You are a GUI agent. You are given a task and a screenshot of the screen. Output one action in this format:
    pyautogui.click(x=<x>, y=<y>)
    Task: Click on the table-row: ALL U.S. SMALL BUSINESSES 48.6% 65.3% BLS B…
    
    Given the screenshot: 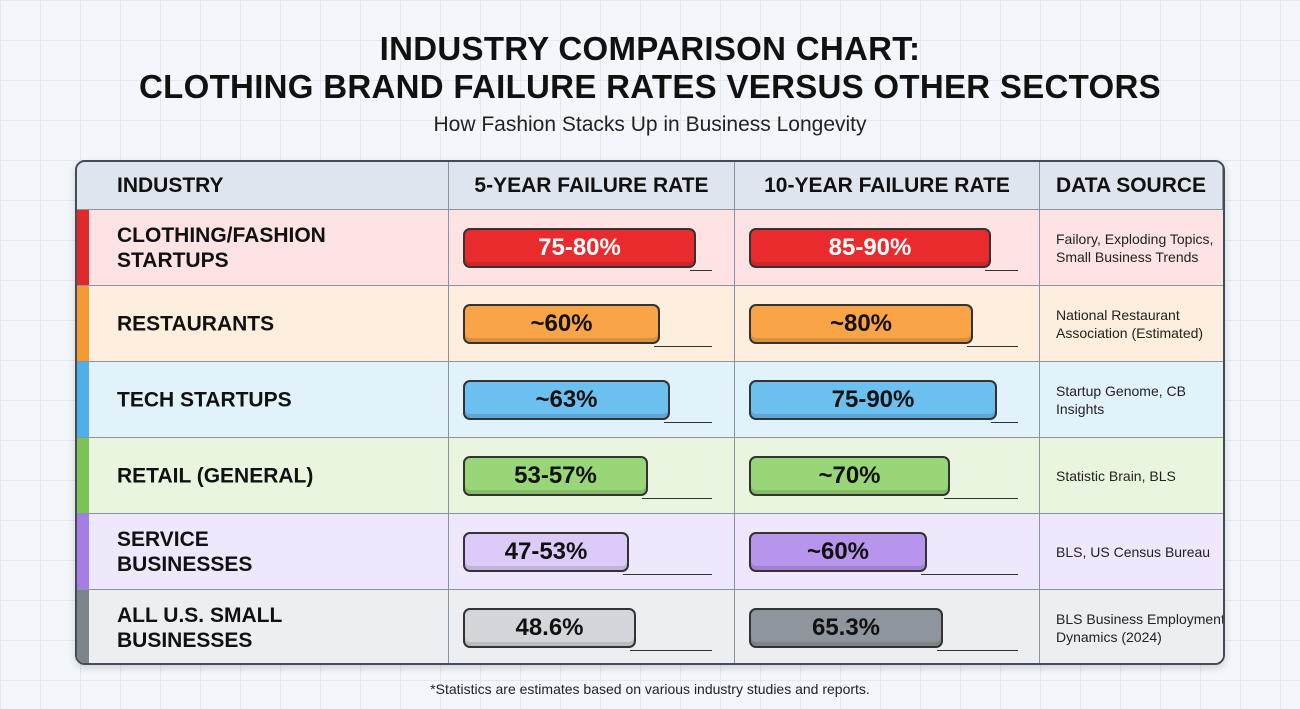 What is the action you would take?
    pyautogui.click(x=651, y=626)
    